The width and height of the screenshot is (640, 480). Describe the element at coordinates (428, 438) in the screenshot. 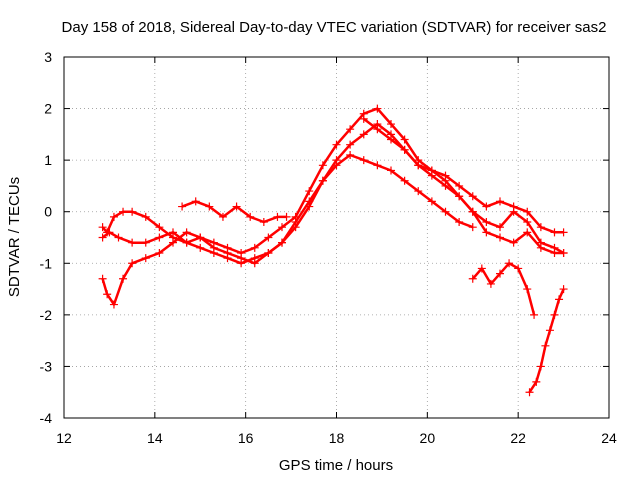

I see `x-tick-label: 20` at that location.